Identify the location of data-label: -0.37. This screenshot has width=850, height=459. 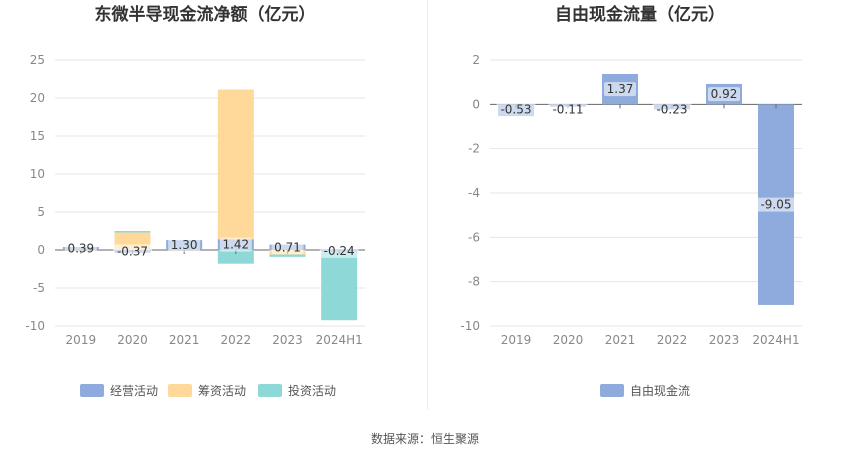
(132, 251).